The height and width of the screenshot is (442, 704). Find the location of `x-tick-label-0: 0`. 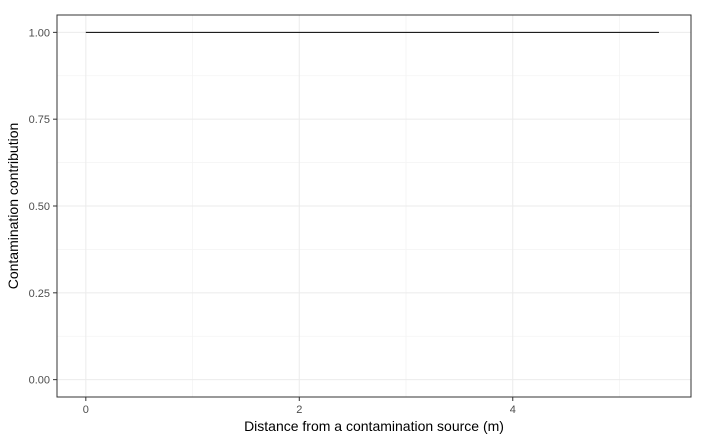

x-tick-label-0: 0 is located at coordinates (86, 410).